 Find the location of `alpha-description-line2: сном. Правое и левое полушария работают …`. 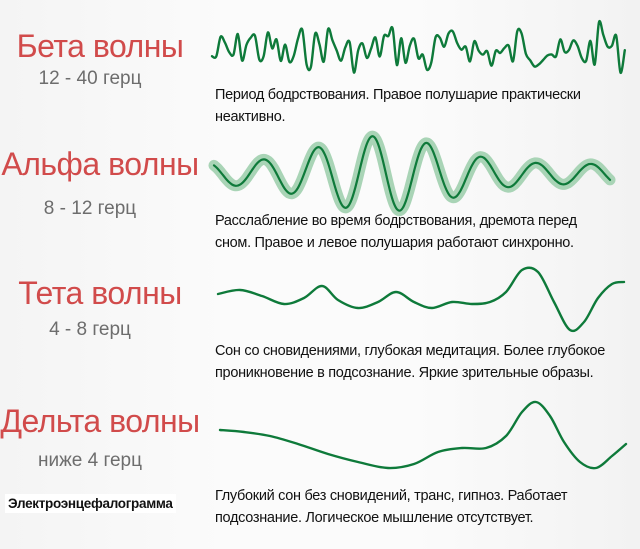

alpha-description-line2: сном. Правое и левое полушария работают … is located at coordinates (394, 243).